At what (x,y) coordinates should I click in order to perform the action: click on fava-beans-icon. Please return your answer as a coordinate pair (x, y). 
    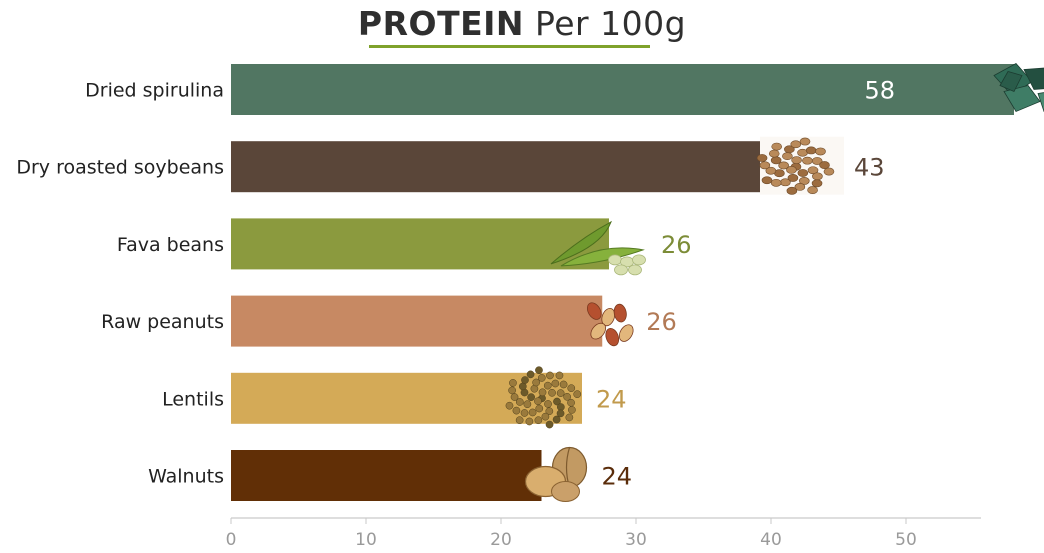
    Looking at the image, I should click on (598, 248).